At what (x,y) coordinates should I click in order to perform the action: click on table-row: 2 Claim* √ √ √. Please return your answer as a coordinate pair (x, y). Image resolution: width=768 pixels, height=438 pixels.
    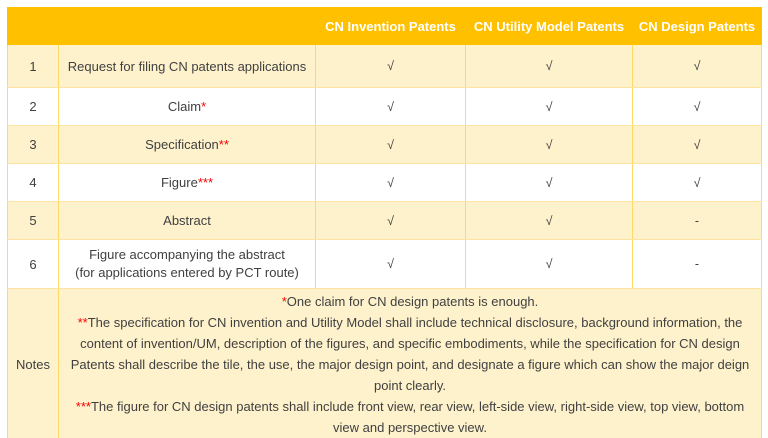
    Looking at the image, I should click on (384, 106).